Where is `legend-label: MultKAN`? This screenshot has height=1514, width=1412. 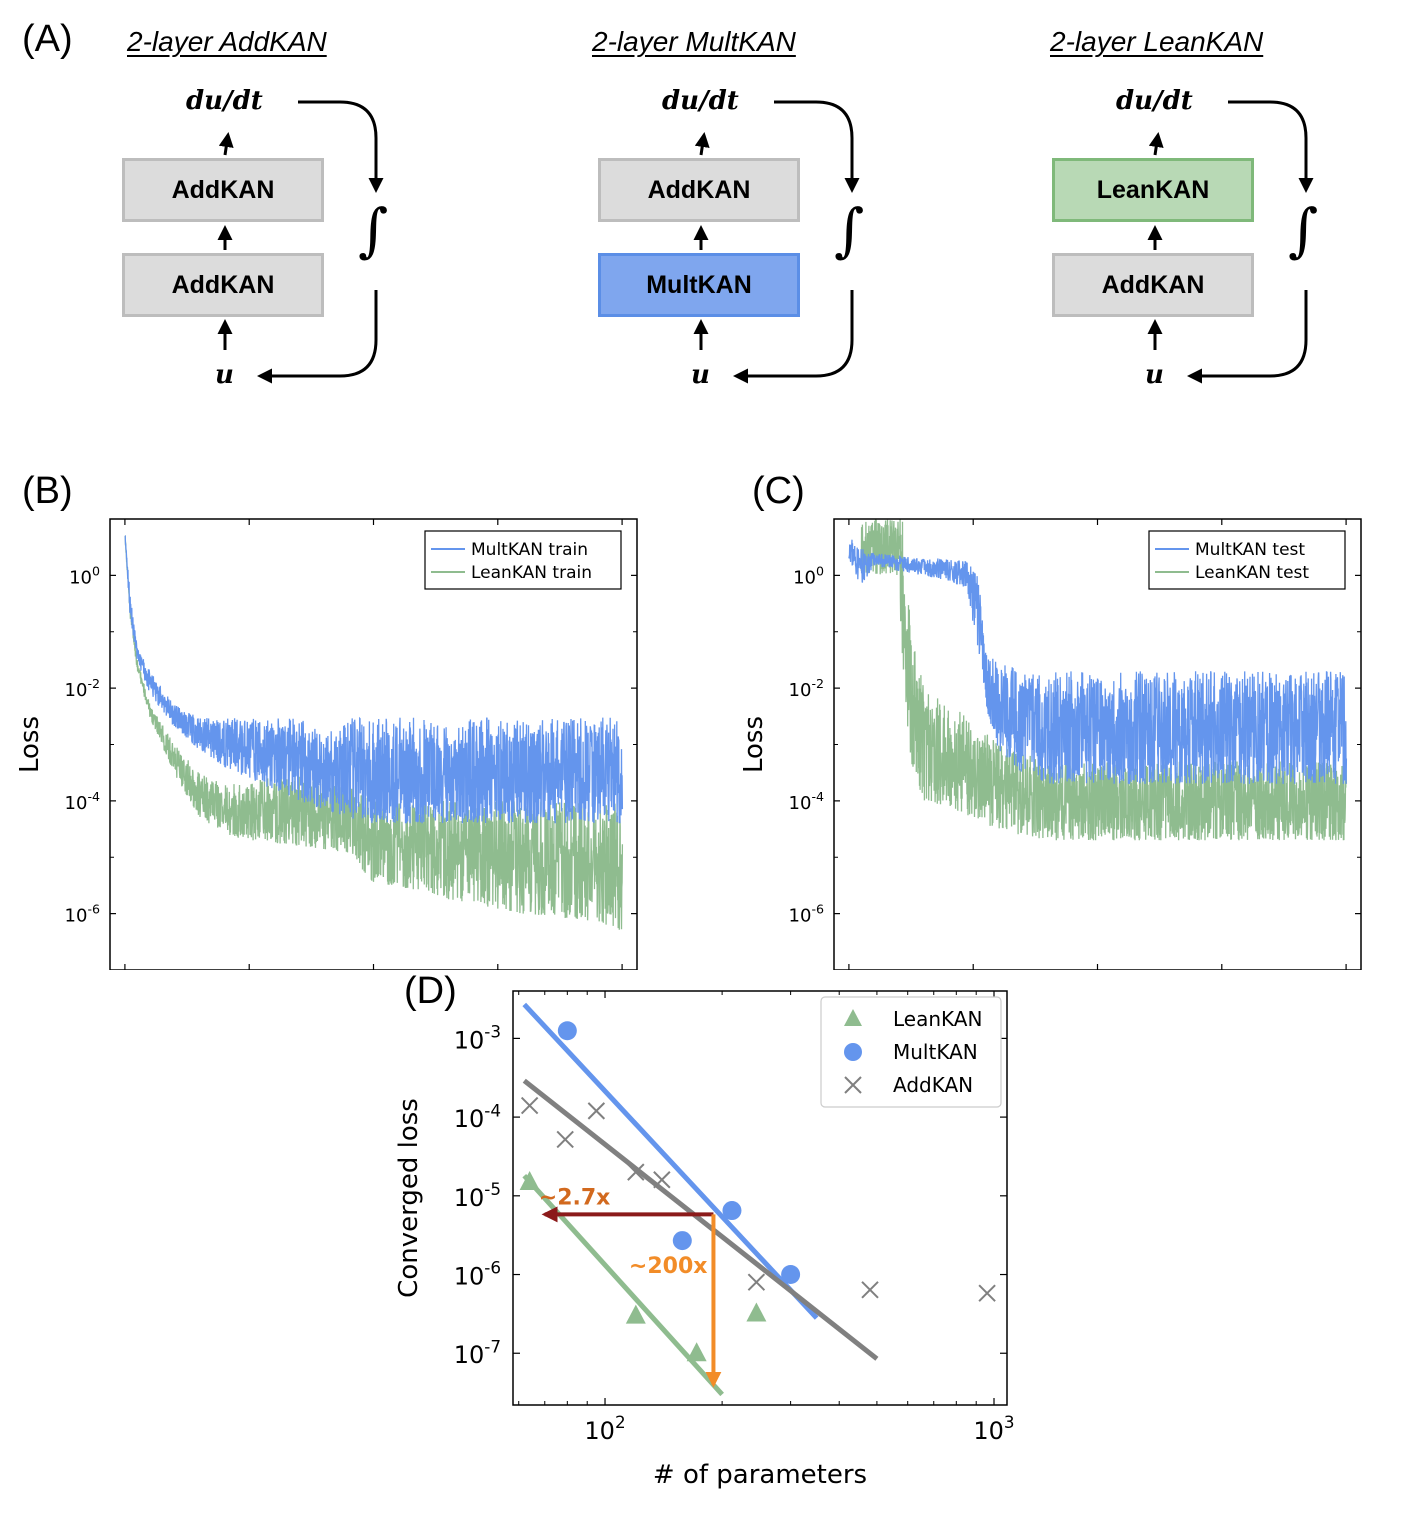 legend-label: MultKAN is located at coordinates (935, 1052).